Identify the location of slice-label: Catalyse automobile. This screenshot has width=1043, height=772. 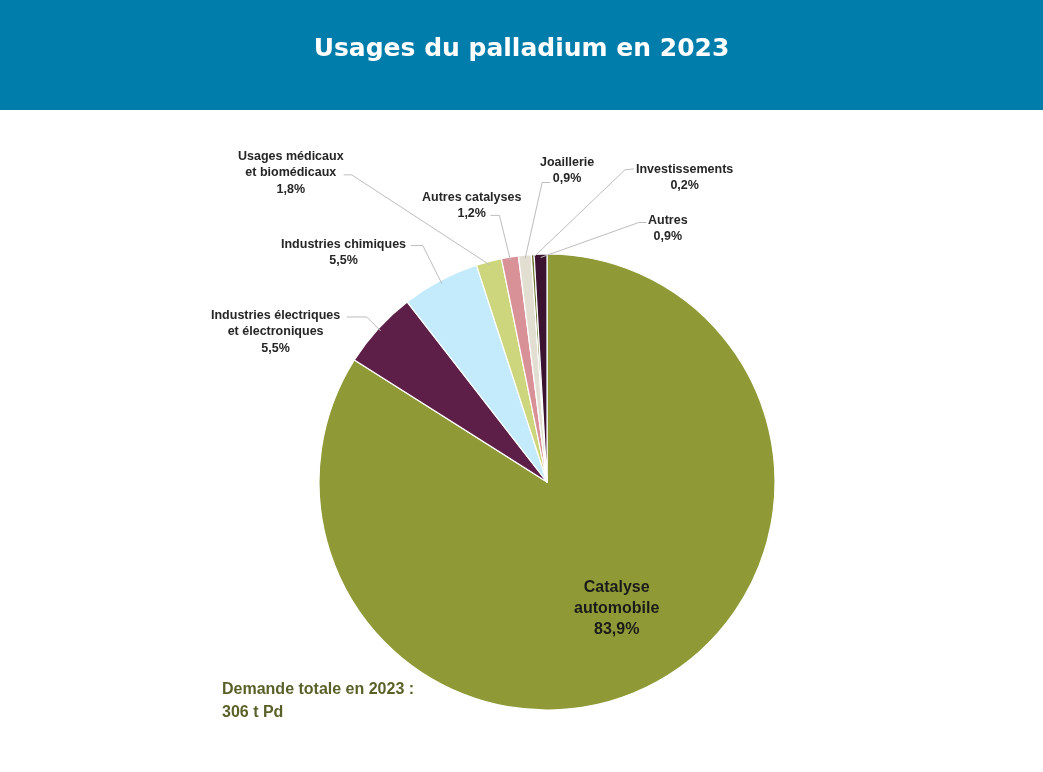
(617, 597).